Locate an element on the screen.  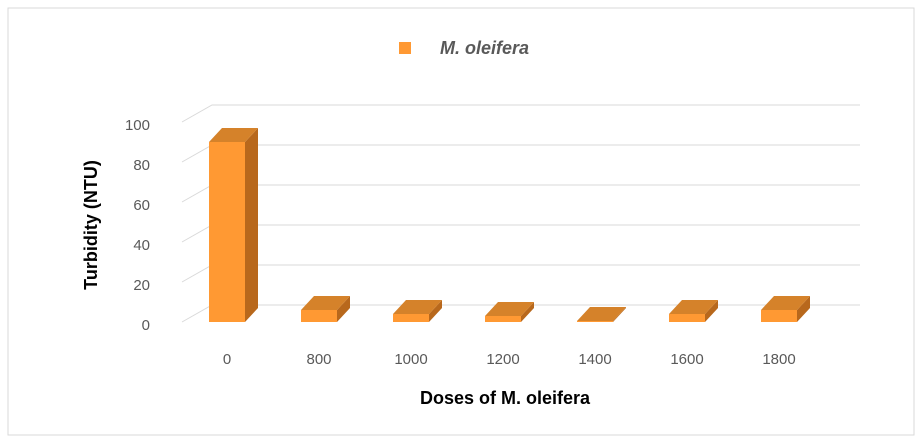
x-tick-label: 1400 is located at coordinates (594, 359).